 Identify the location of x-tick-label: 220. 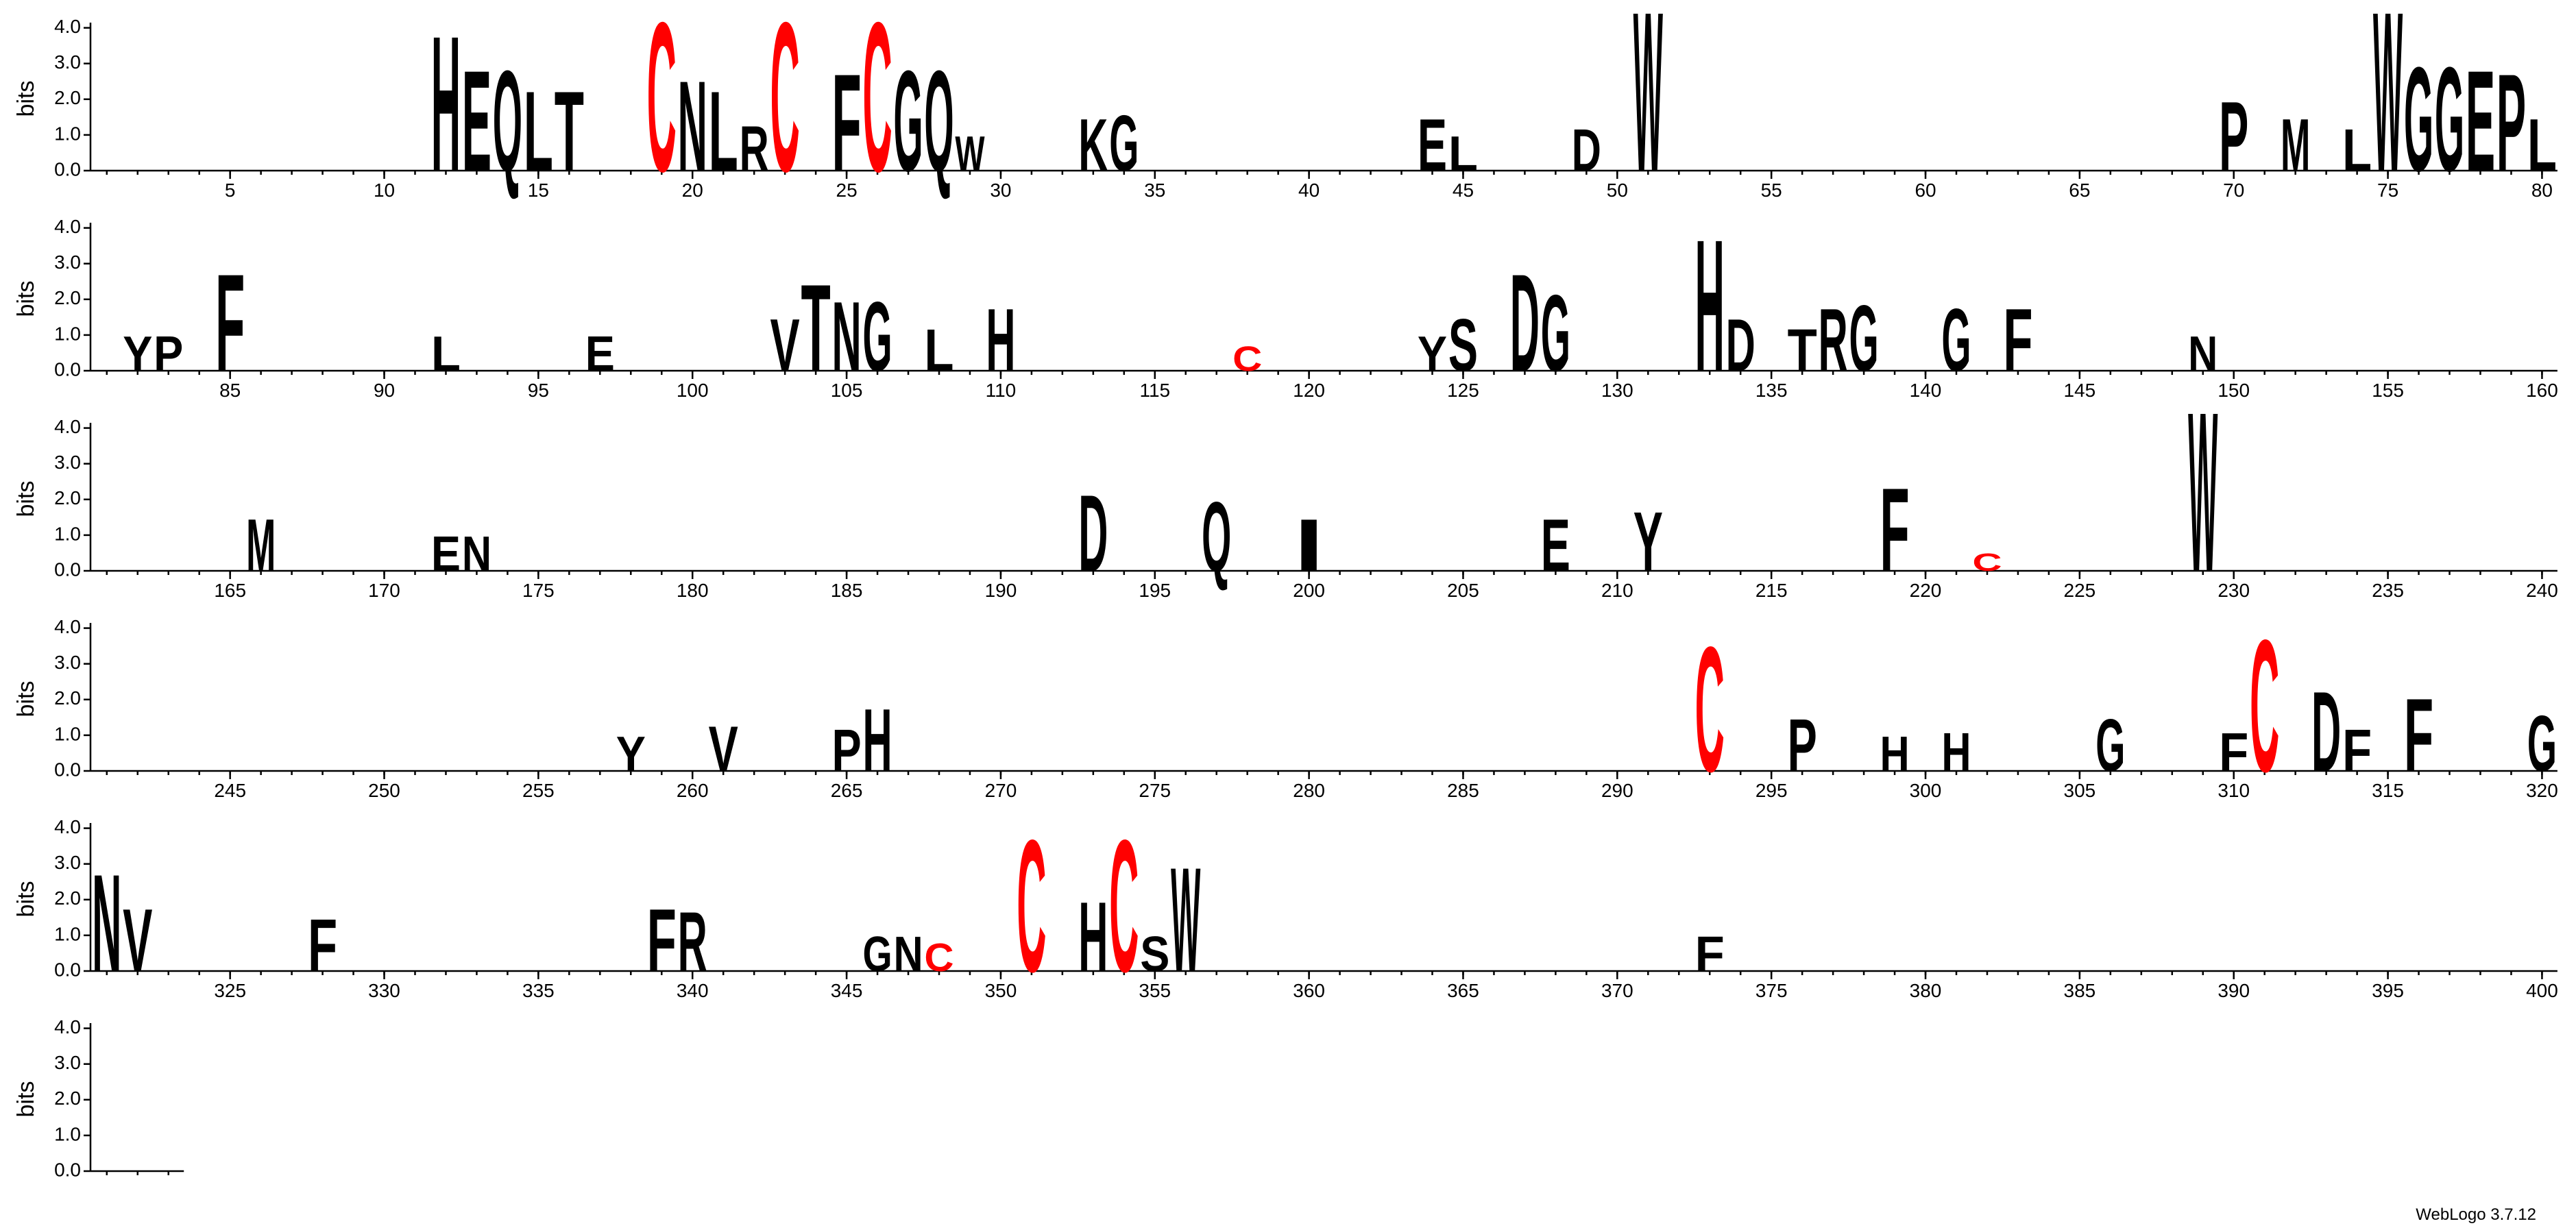
(1926, 590).